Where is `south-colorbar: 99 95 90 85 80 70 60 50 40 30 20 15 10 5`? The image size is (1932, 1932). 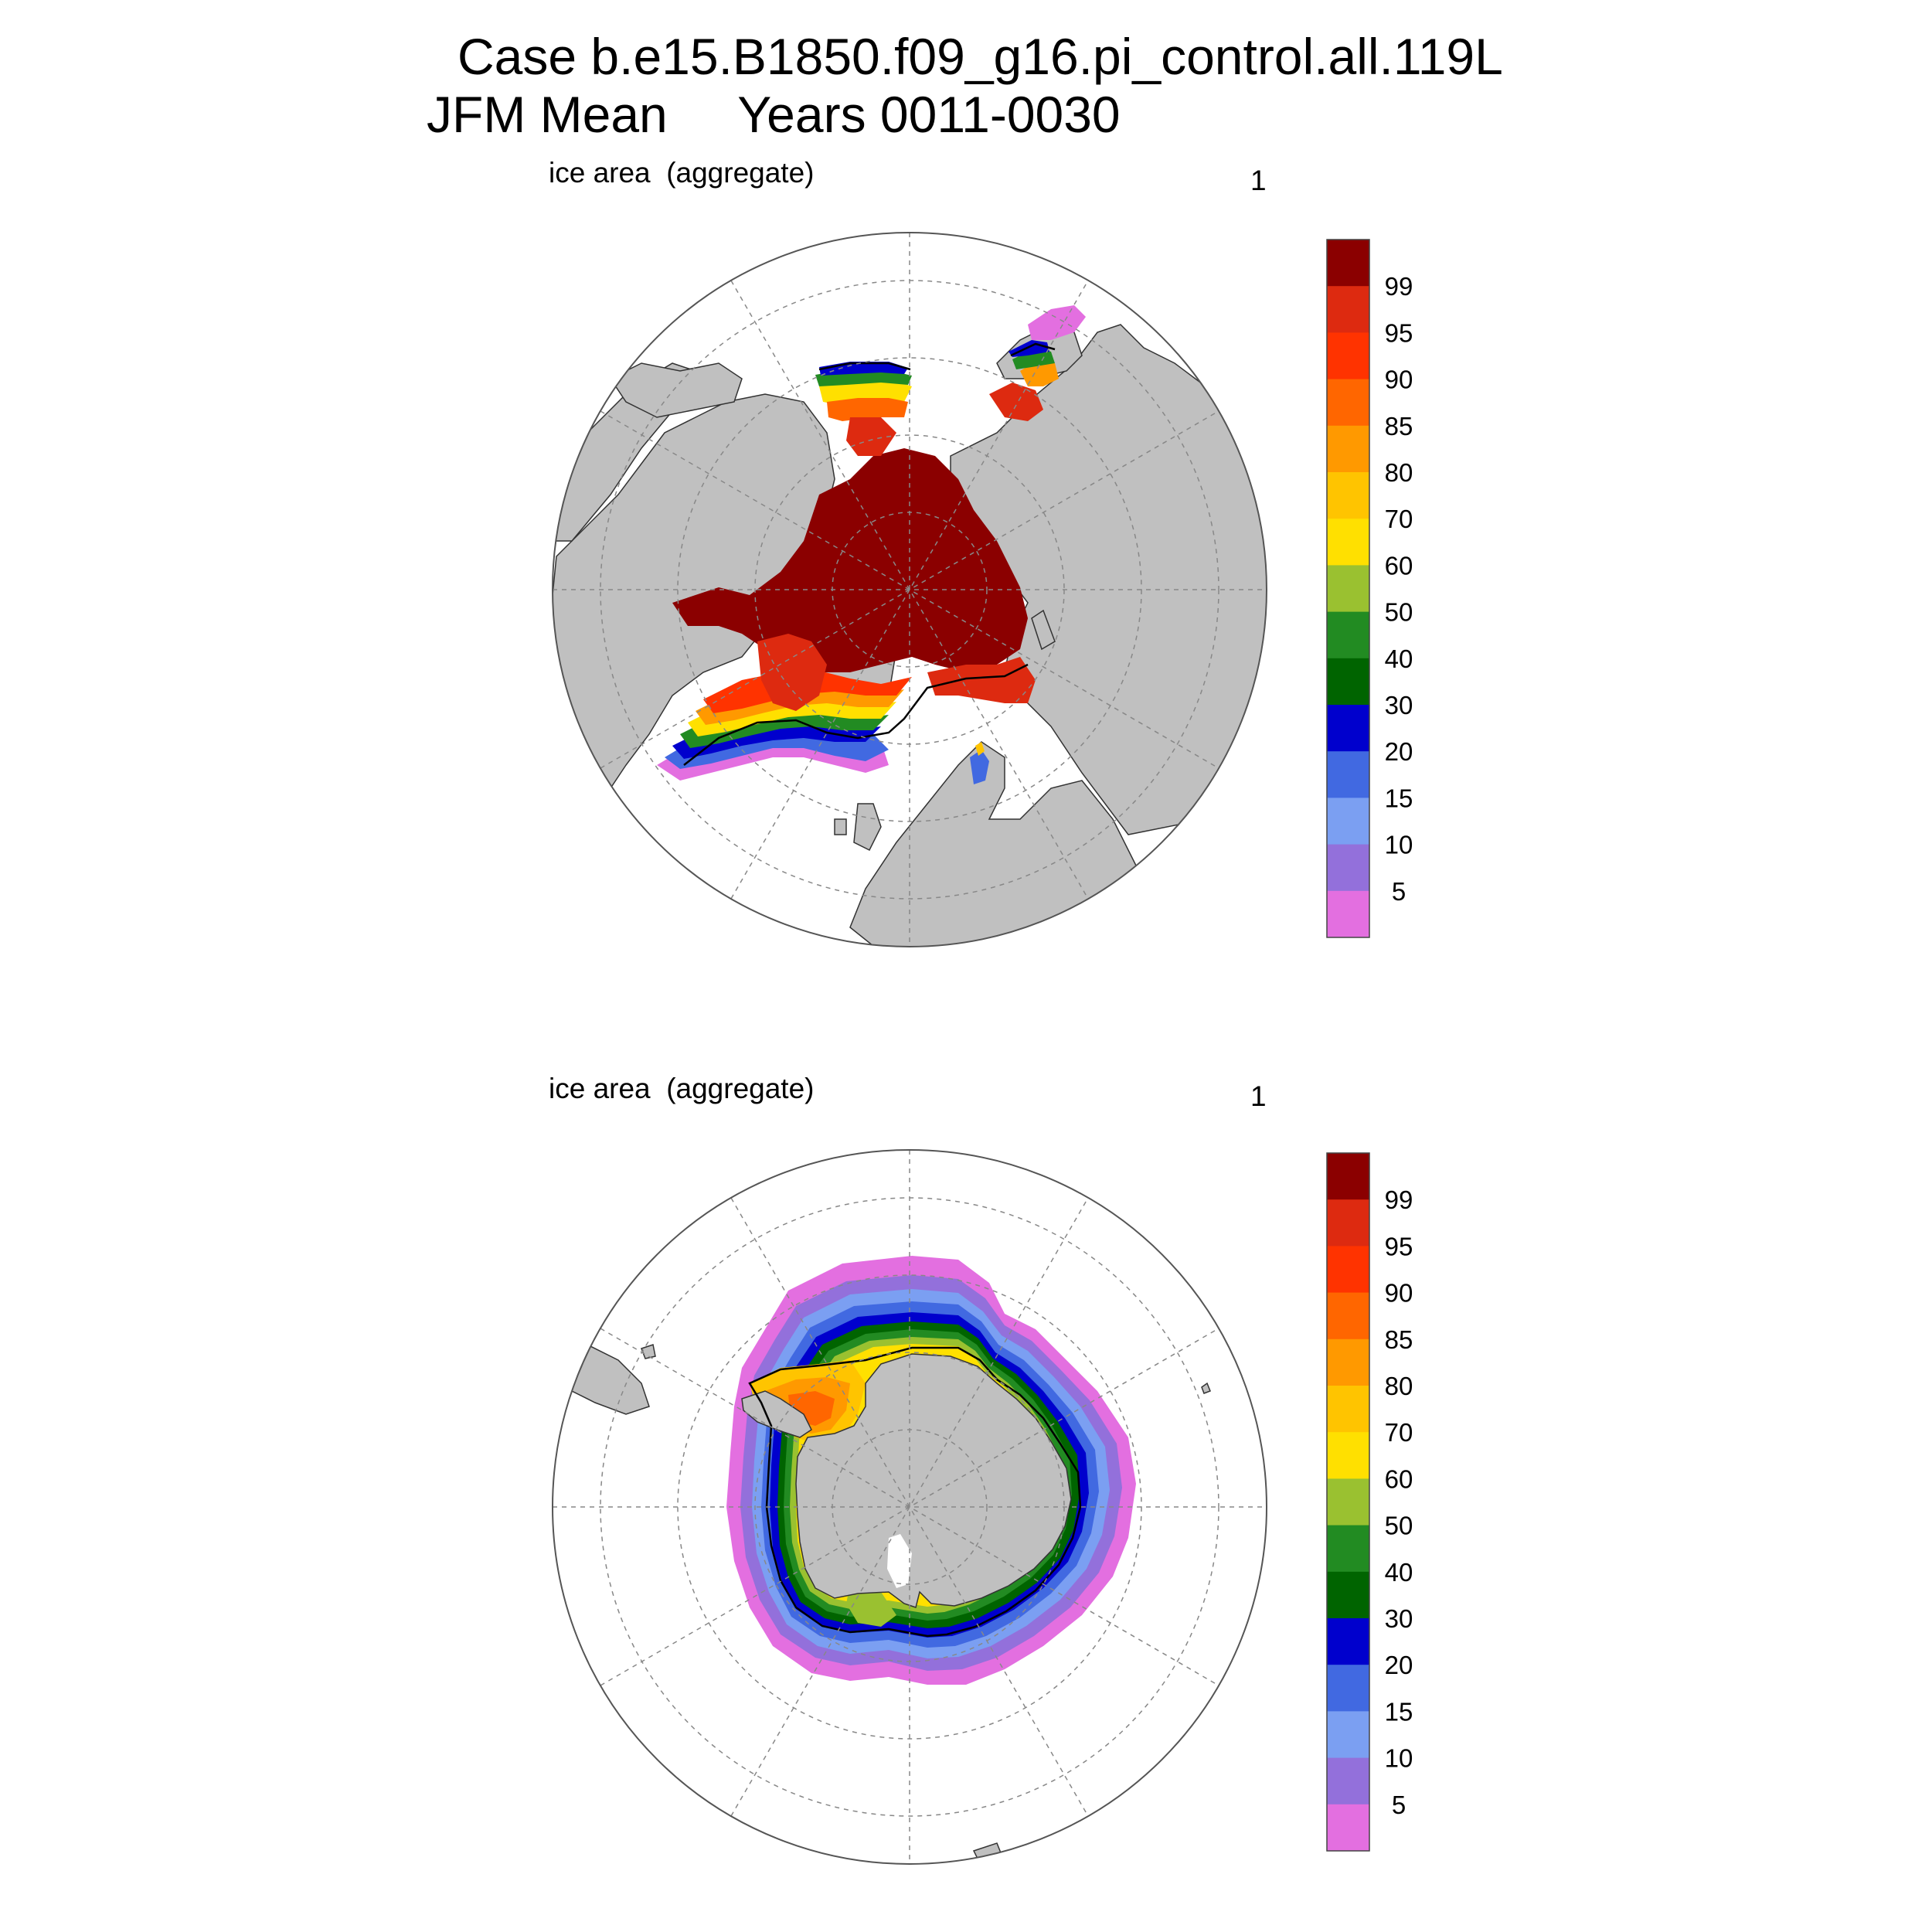
south-colorbar: 99 95 90 85 80 70 60 50 40 30 20 15 10 5 is located at coordinates (1369, 1502).